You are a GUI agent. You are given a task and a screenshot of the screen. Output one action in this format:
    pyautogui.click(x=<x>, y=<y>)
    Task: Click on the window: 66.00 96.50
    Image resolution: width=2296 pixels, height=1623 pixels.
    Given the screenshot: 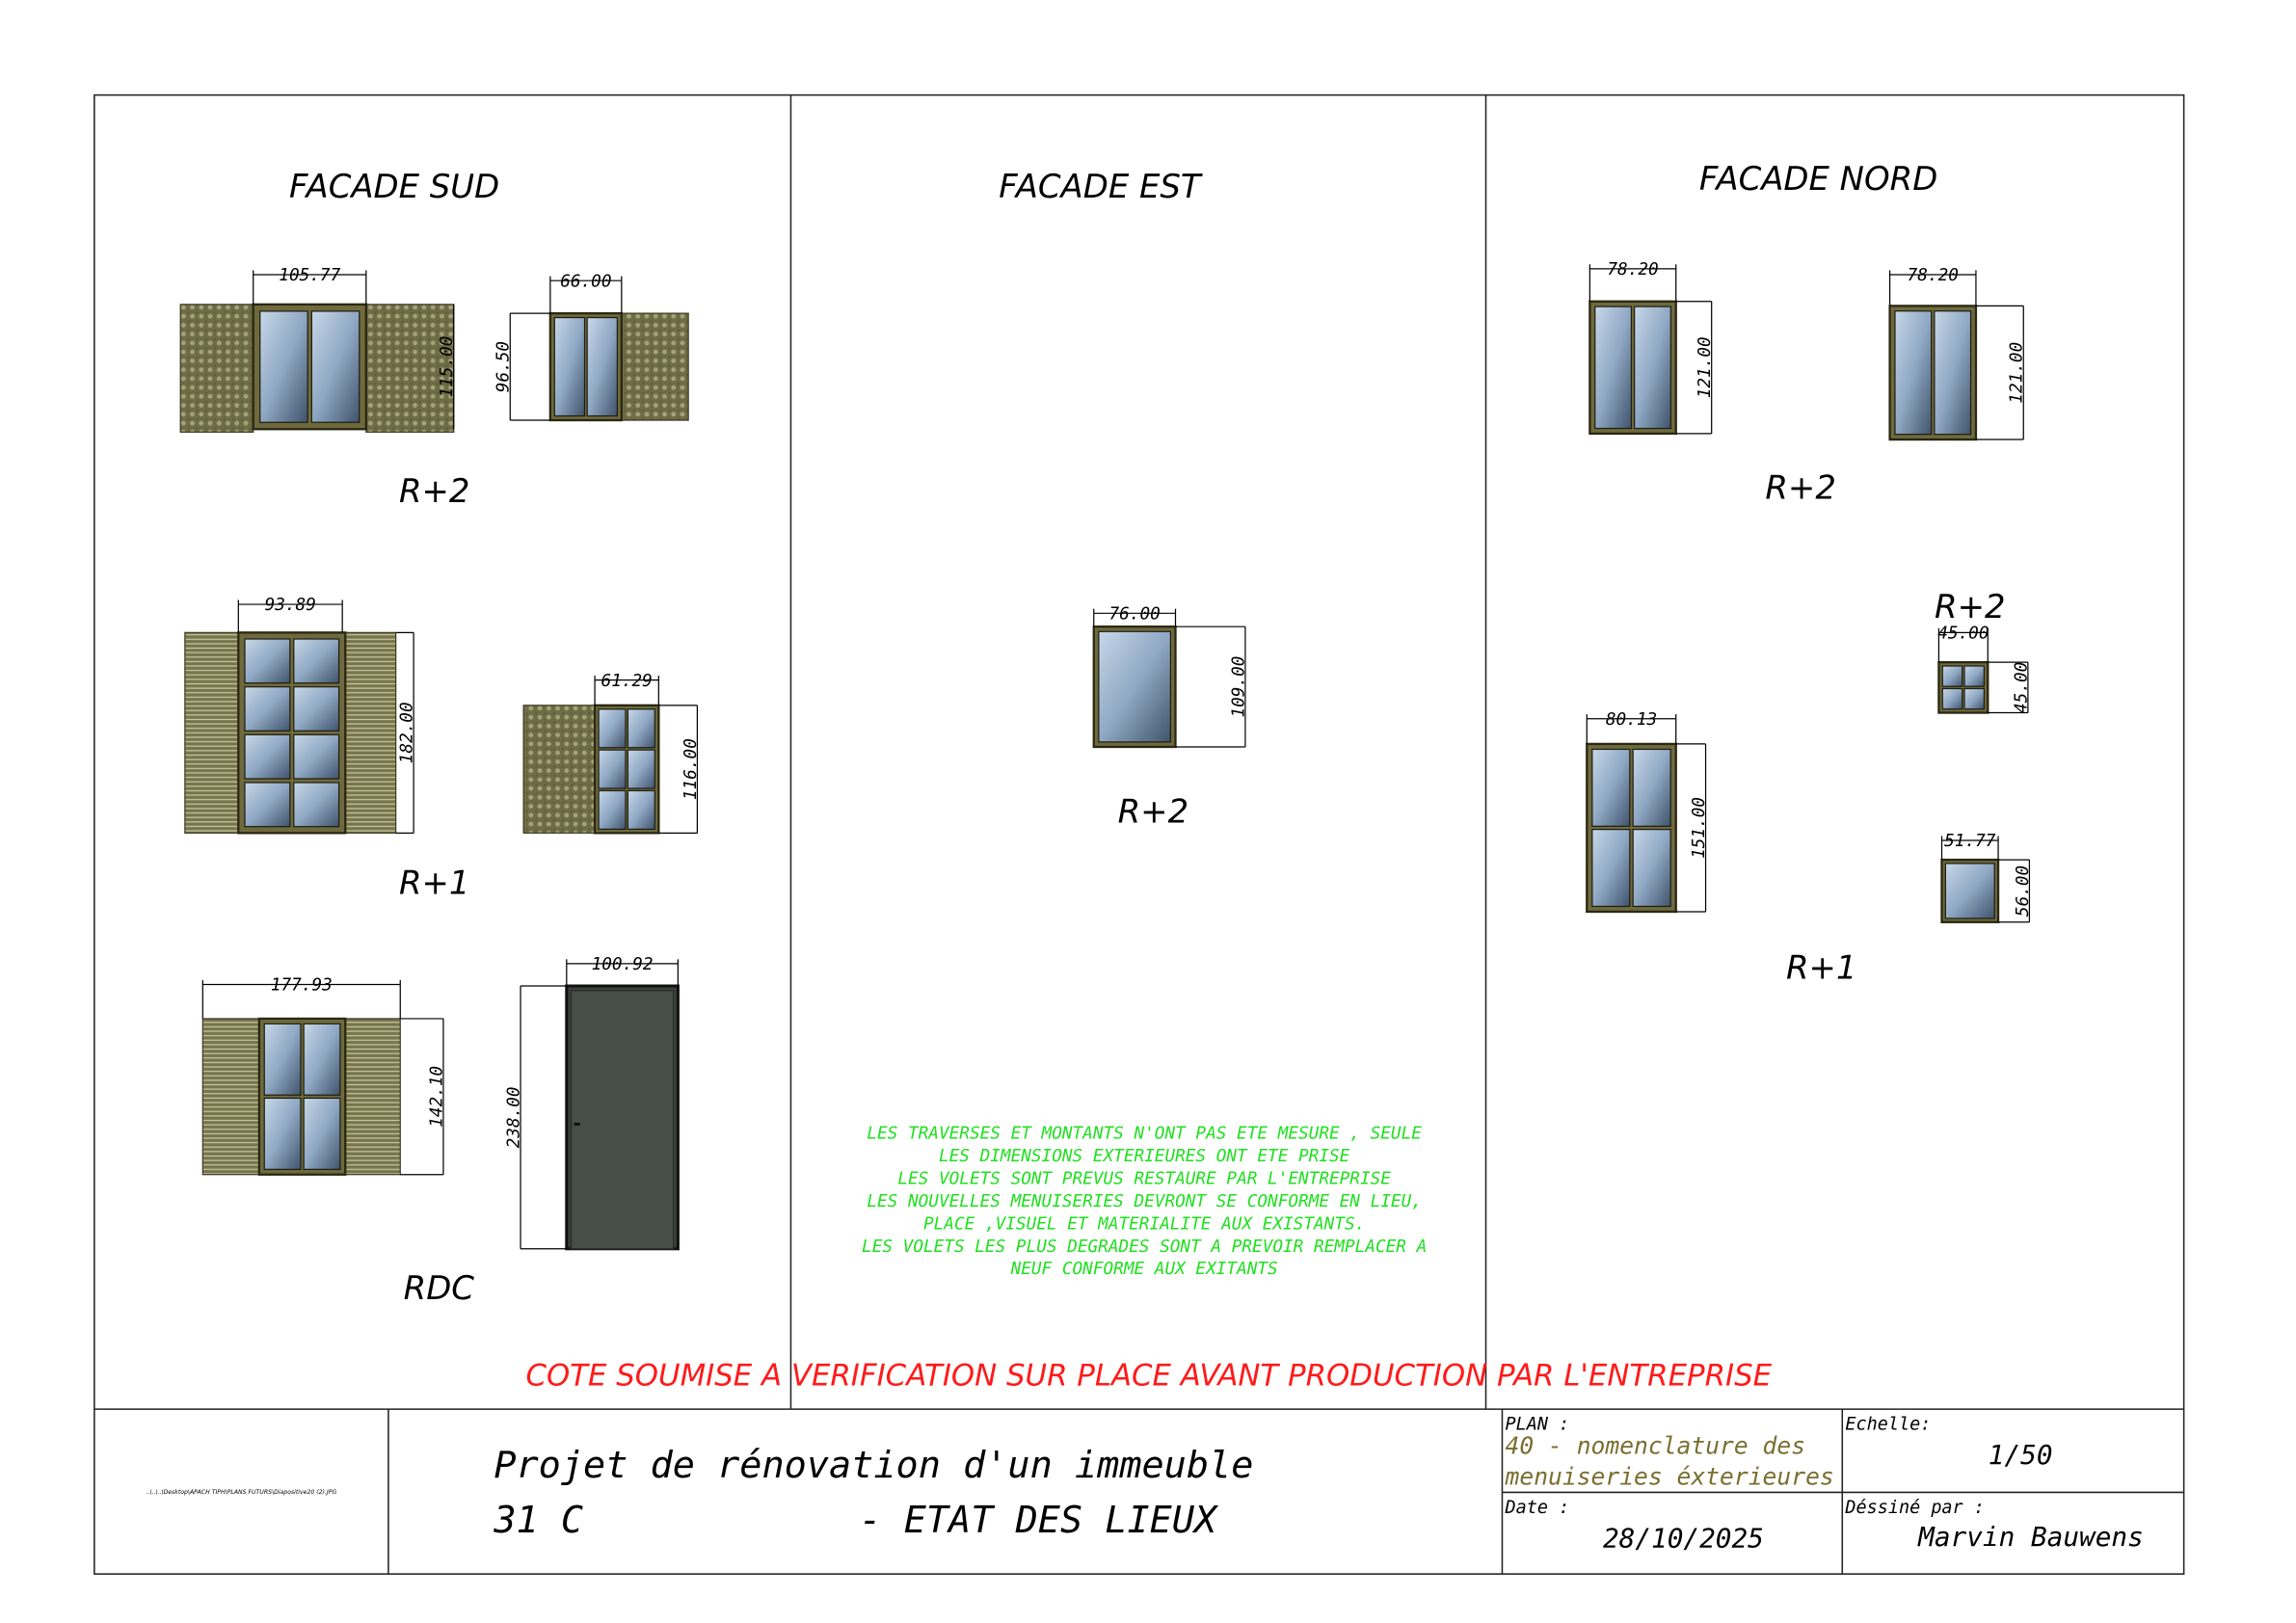 What is the action you would take?
    pyautogui.click(x=591, y=347)
    